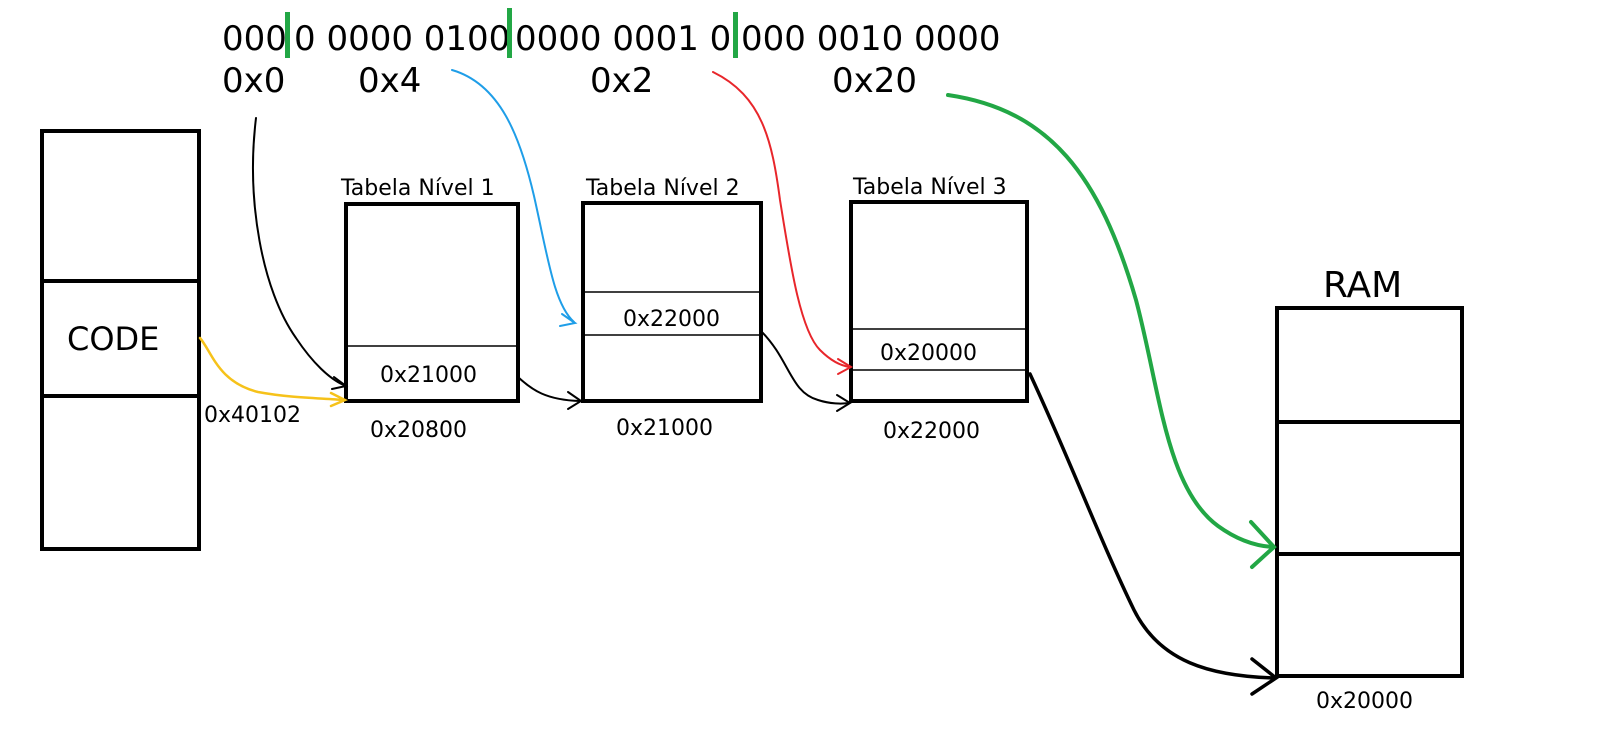 Image resolution: width=1619 pixels, height=735 pixels. I want to click on table-level-2-base: 0x21000, so click(664, 428).